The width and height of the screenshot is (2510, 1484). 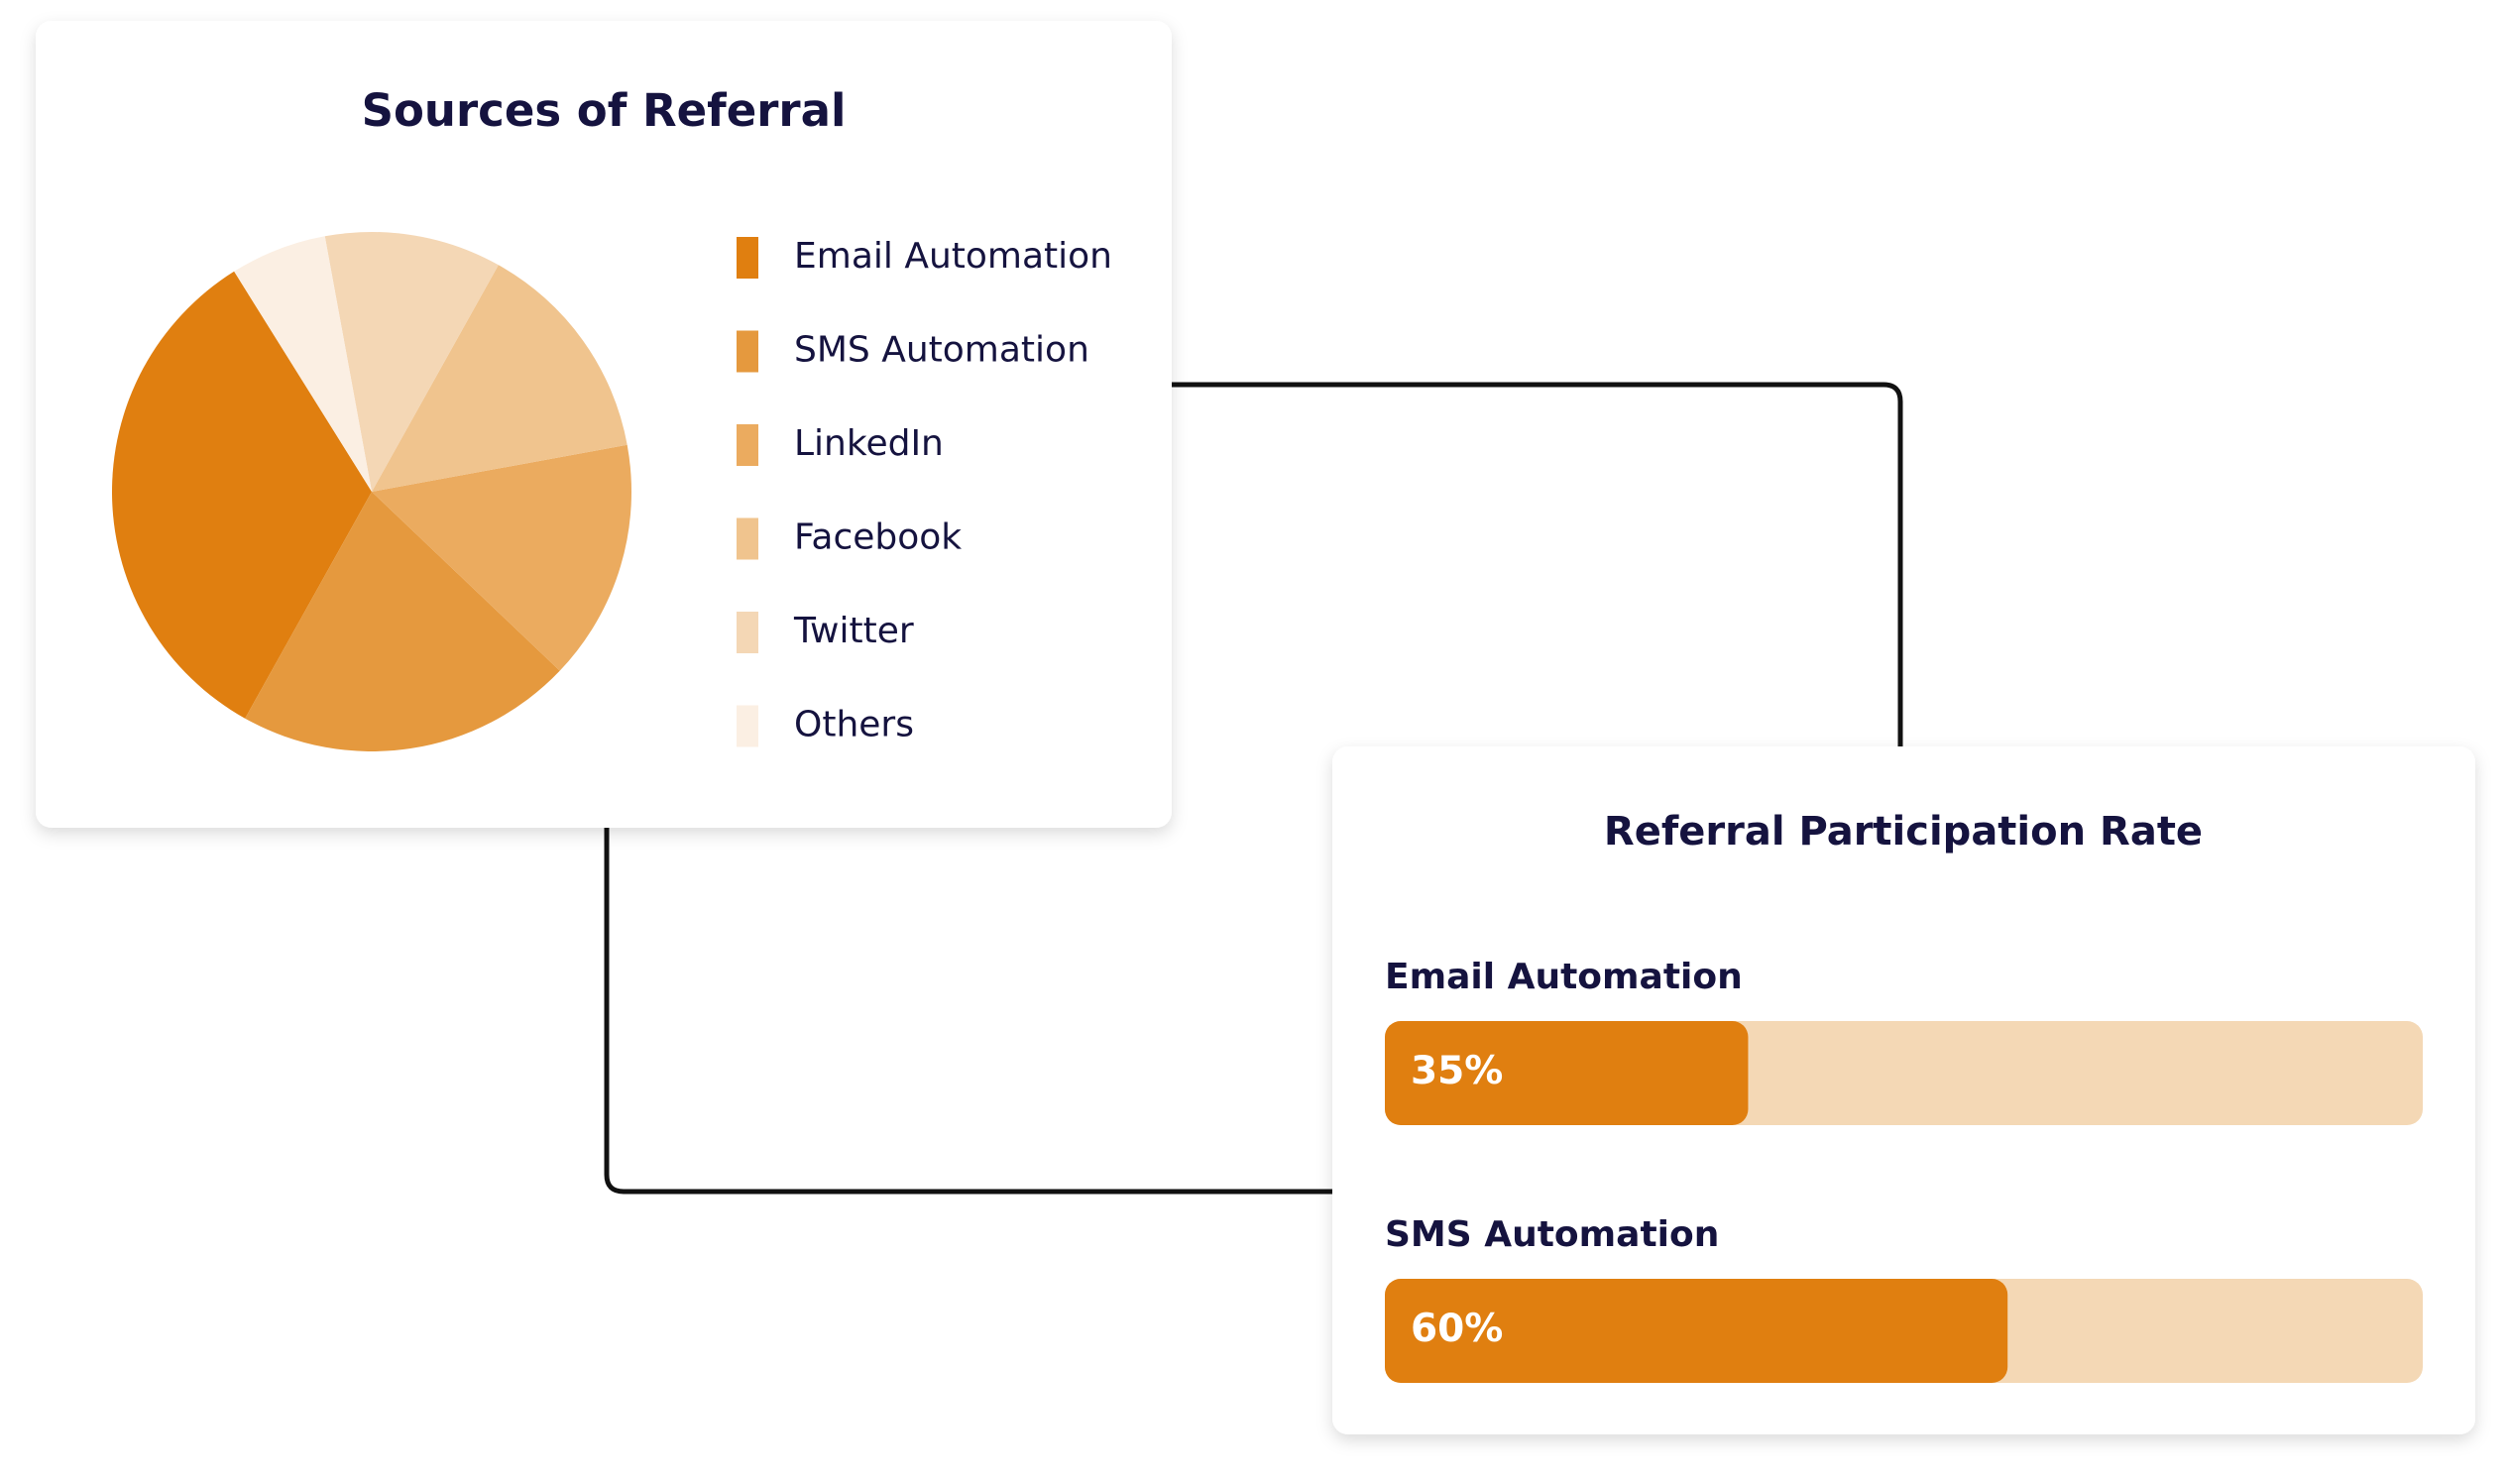 I want to click on chart-title: Referral Participation Rate, so click(x=1903, y=832).